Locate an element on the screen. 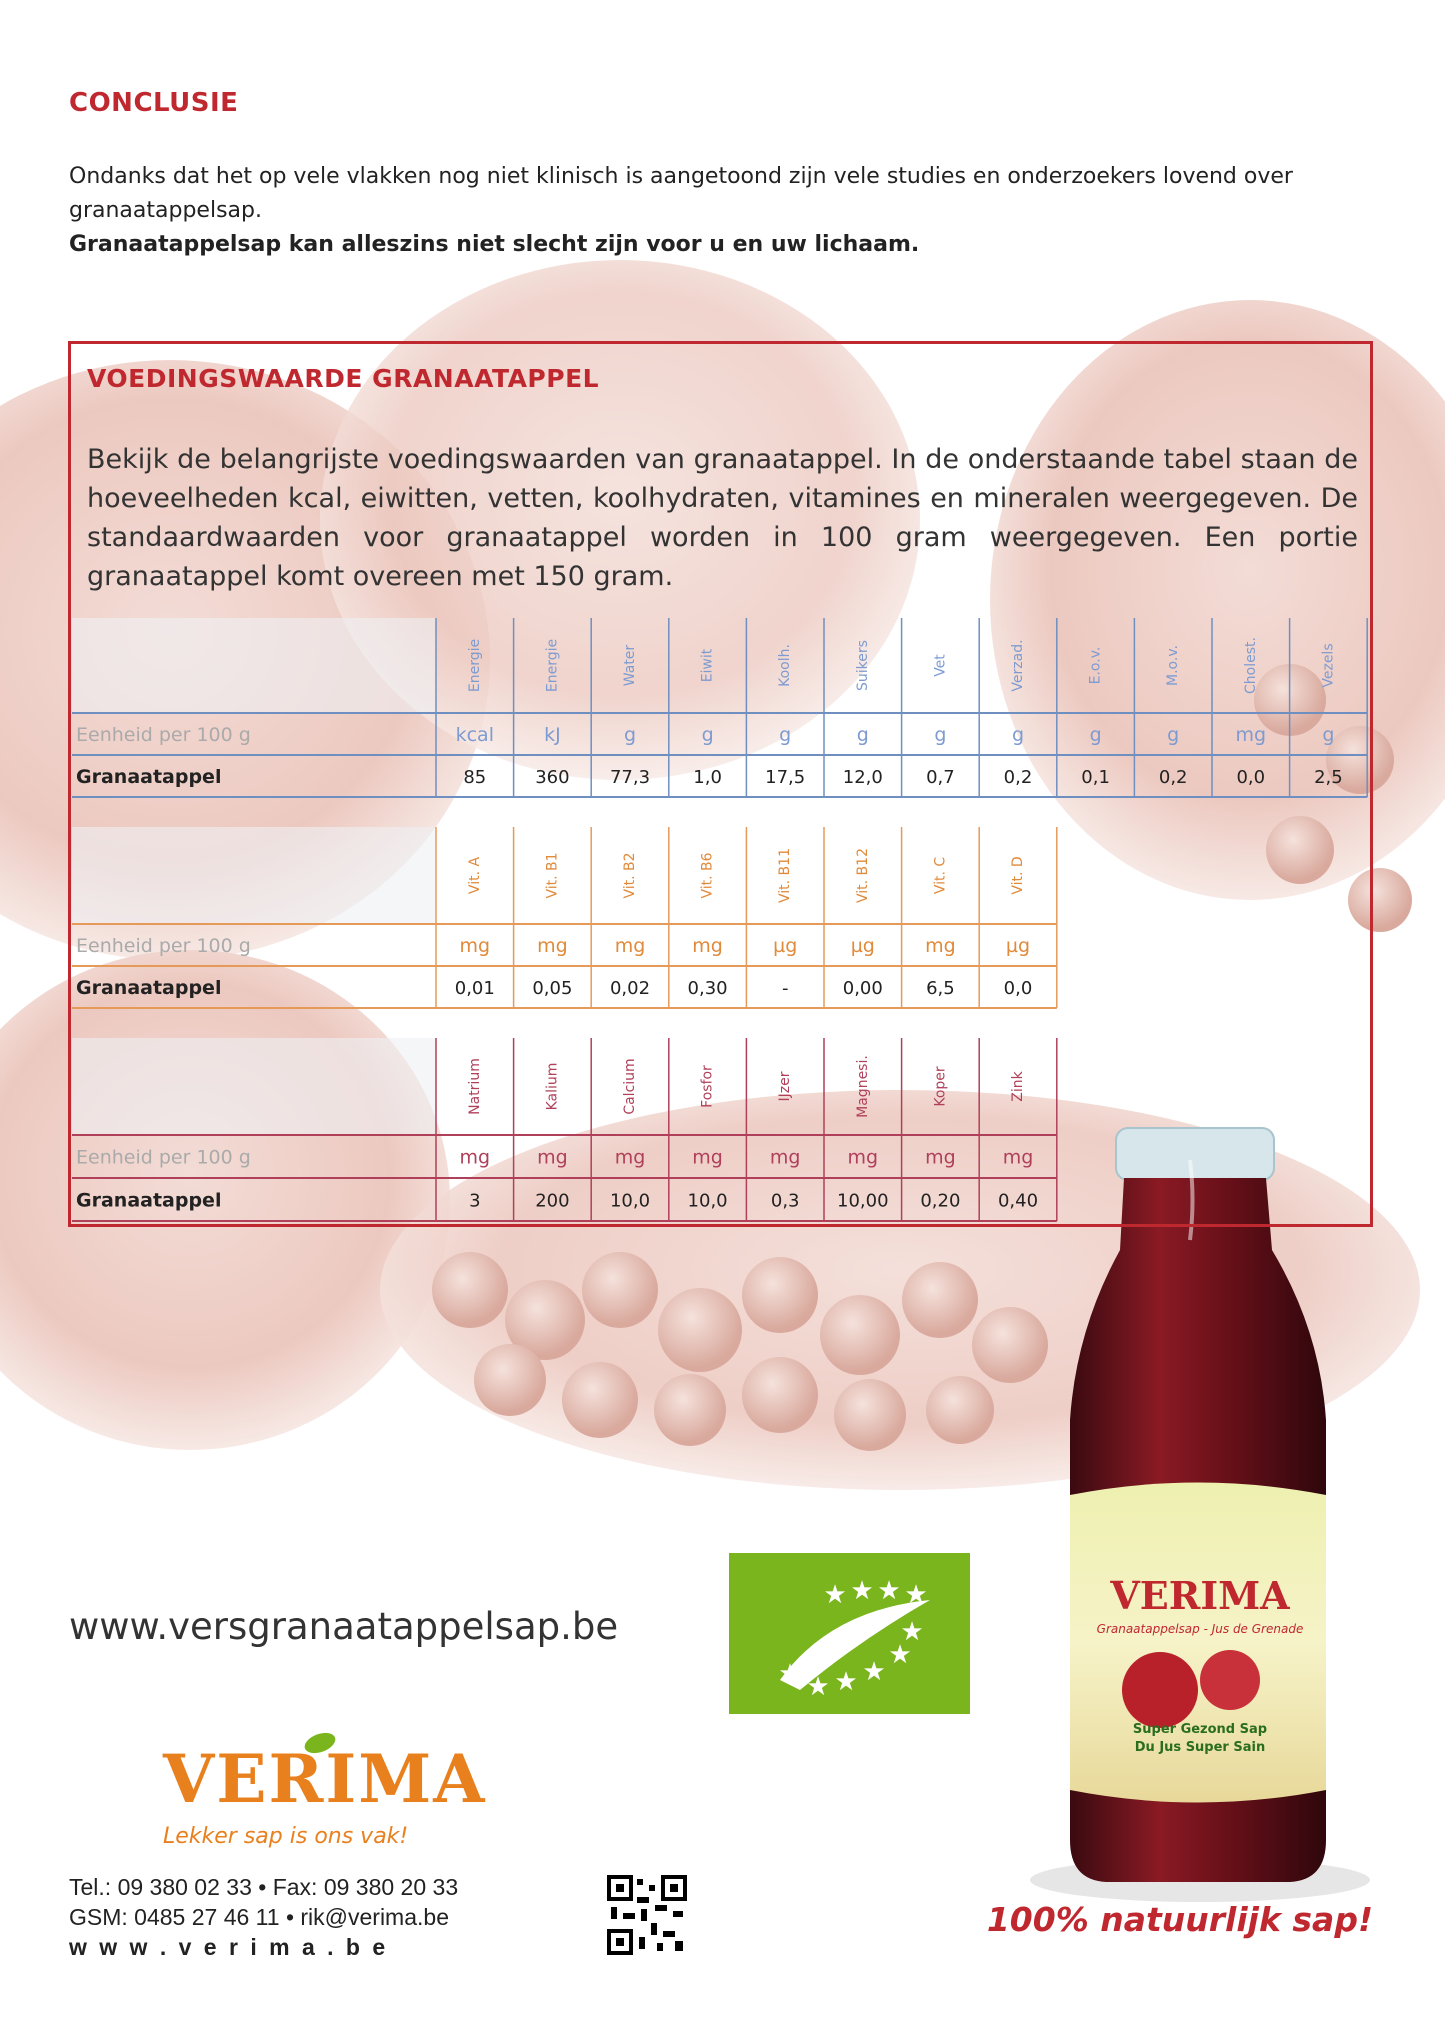 The height and width of the screenshot is (2043, 1445). value: 0,40 is located at coordinates (1018, 1201).